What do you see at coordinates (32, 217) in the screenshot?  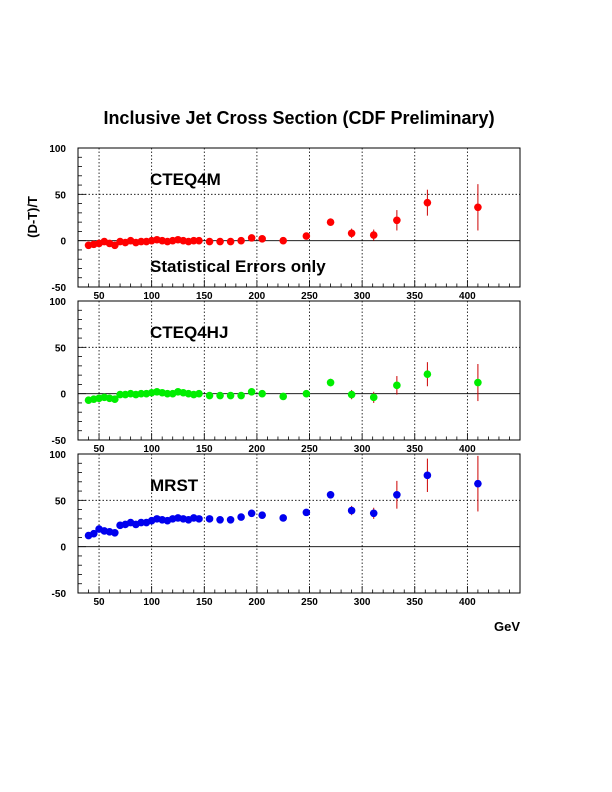 I see `y-axis-label: (D-T)/T` at bounding box center [32, 217].